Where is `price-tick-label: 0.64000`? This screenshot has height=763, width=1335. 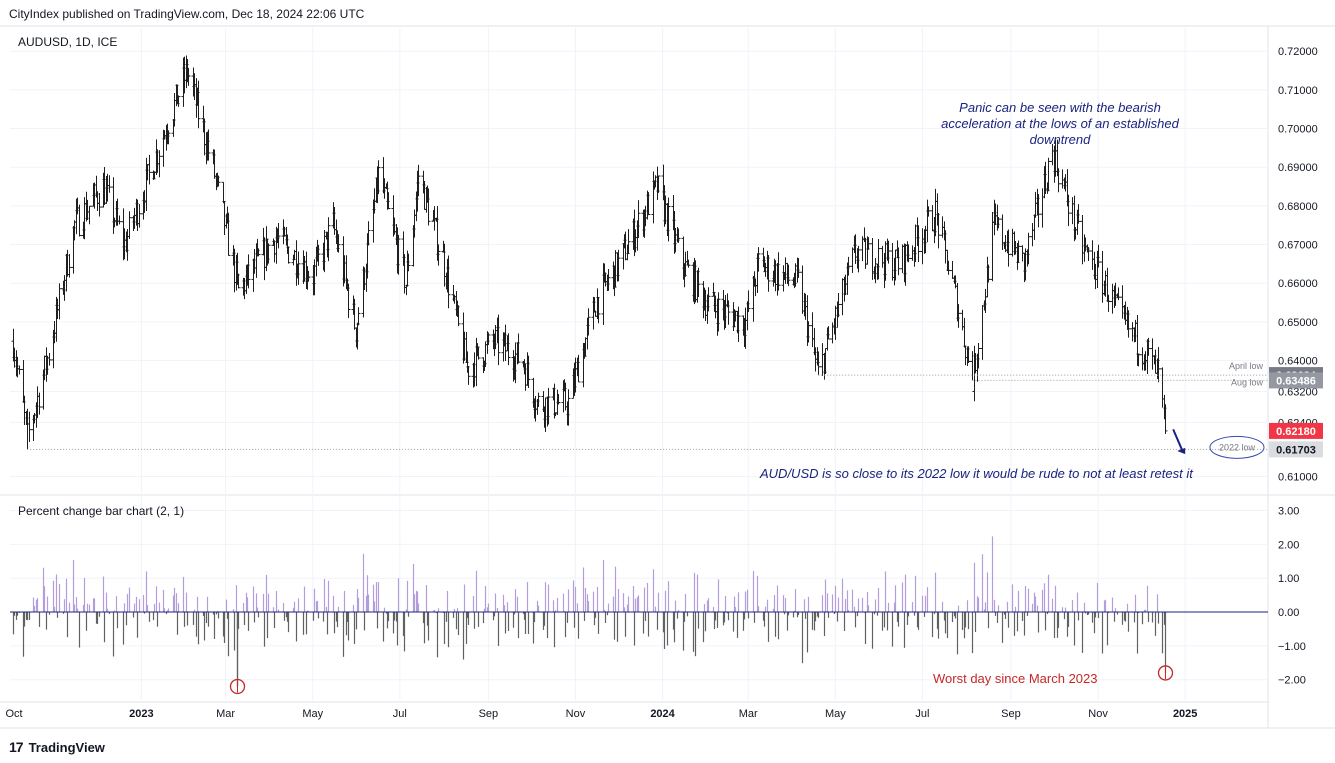
price-tick-label: 0.64000 is located at coordinates (1298, 362).